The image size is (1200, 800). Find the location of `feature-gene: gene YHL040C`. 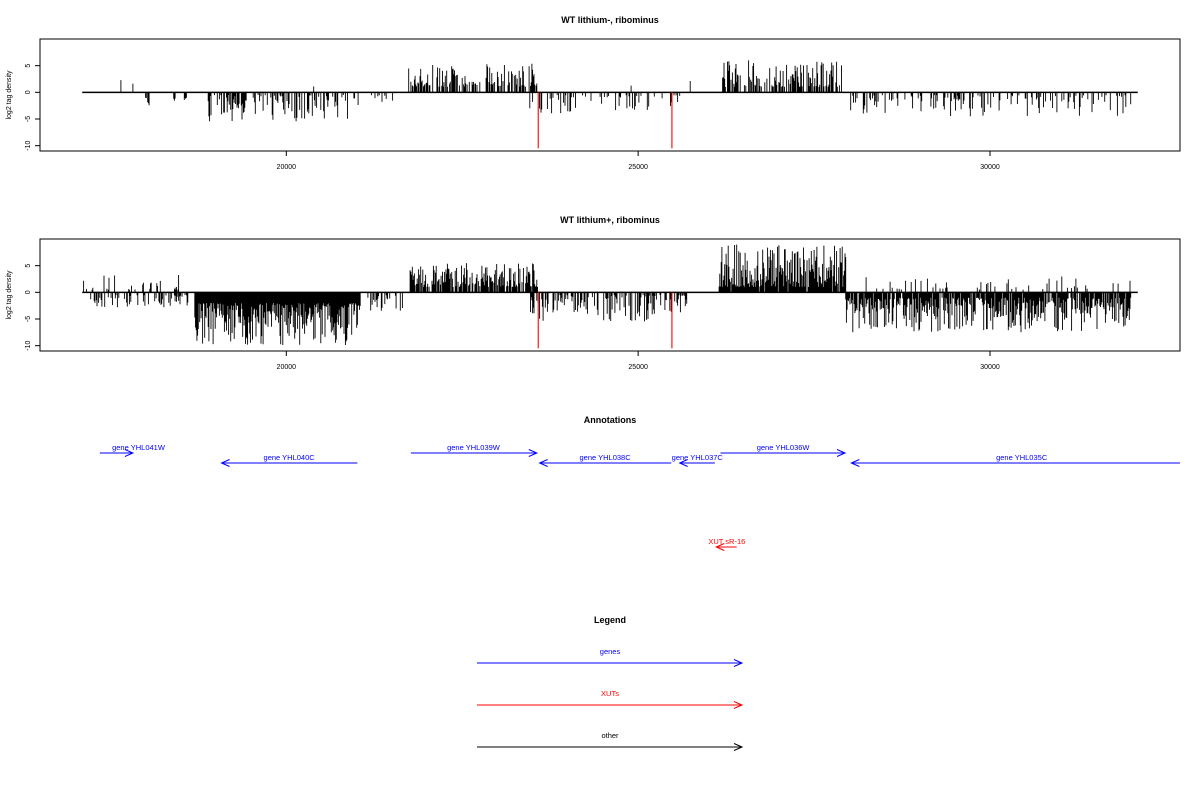

feature-gene: gene YHL040C is located at coordinates (289, 460).